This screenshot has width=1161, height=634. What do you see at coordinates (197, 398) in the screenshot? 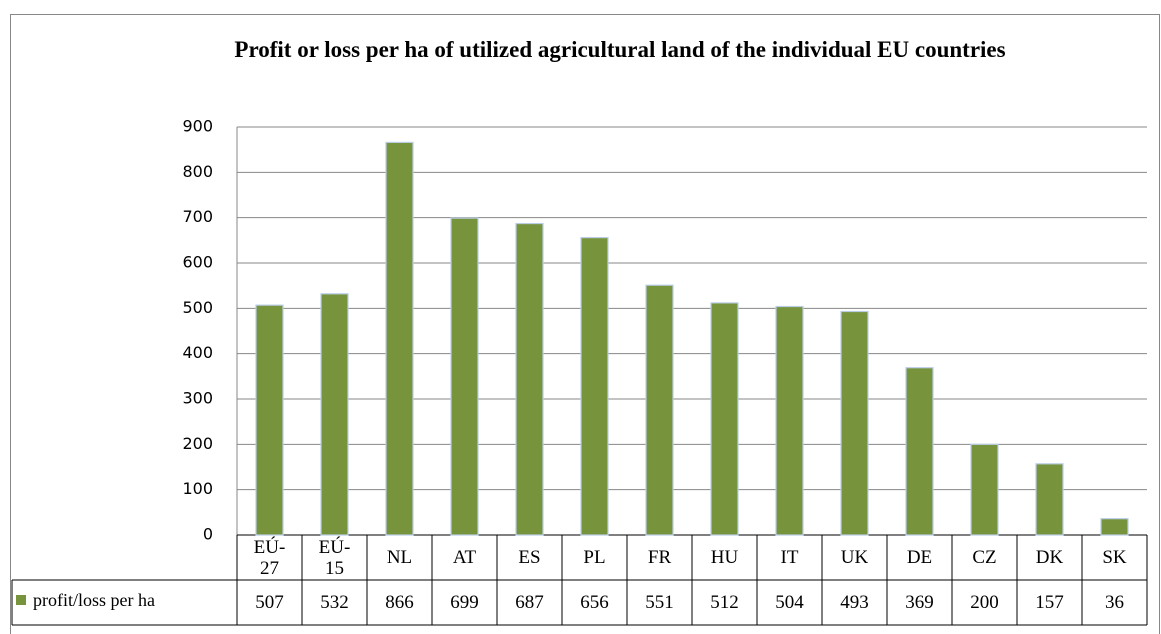
I see `y-tick-label: 300` at bounding box center [197, 398].